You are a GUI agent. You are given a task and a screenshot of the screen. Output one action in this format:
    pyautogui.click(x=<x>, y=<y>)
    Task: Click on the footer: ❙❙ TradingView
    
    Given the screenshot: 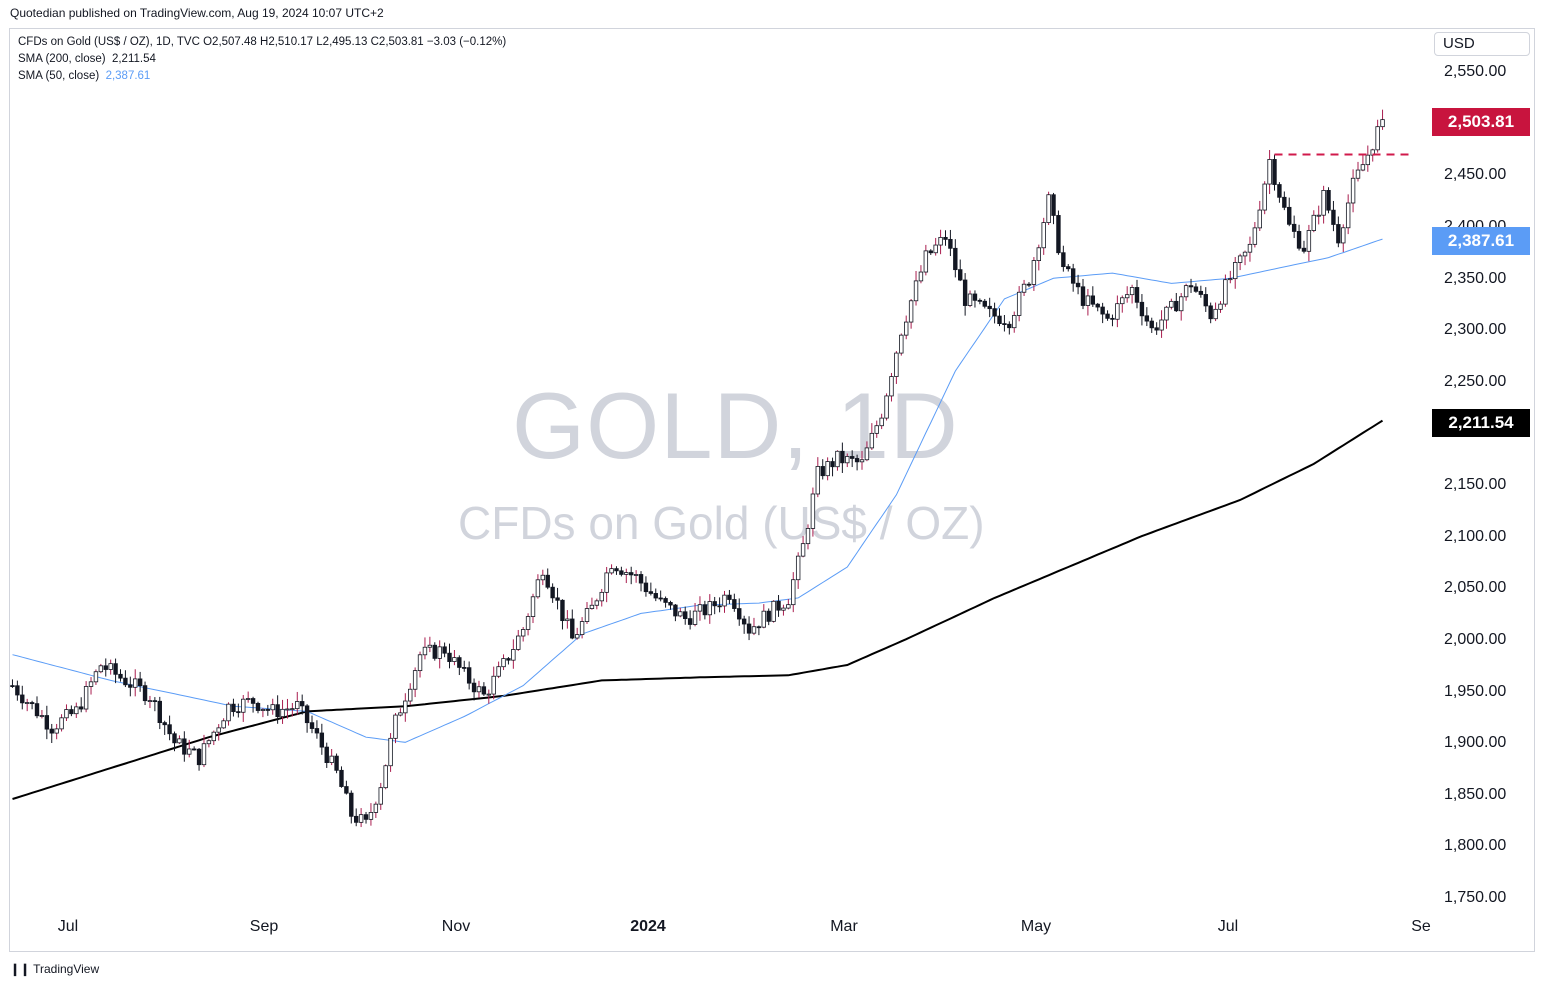 What is the action you would take?
    pyautogui.click(x=54, y=969)
    